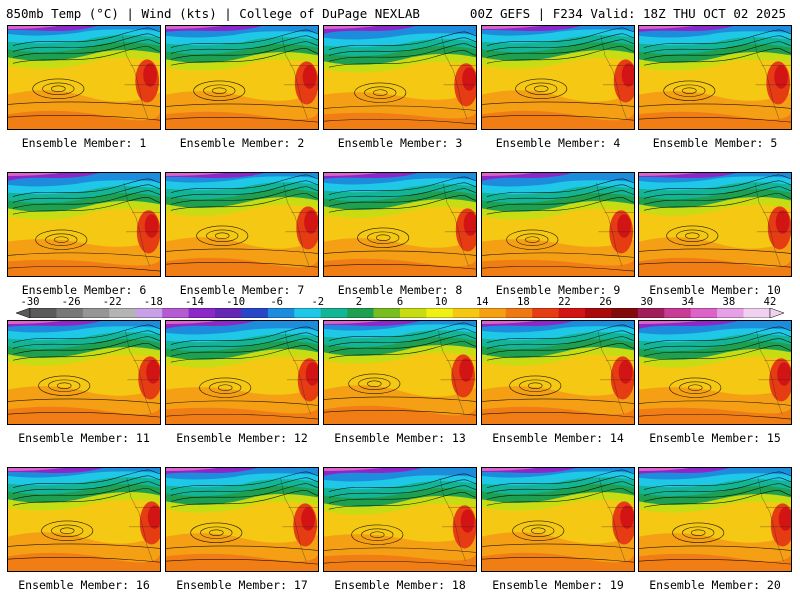 This screenshot has width=800, height=600. What do you see at coordinates (715, 143) in the screenshot?
I see `ensemble-member-label: Ensemble Member: 5` at bounding box center [715, 143].